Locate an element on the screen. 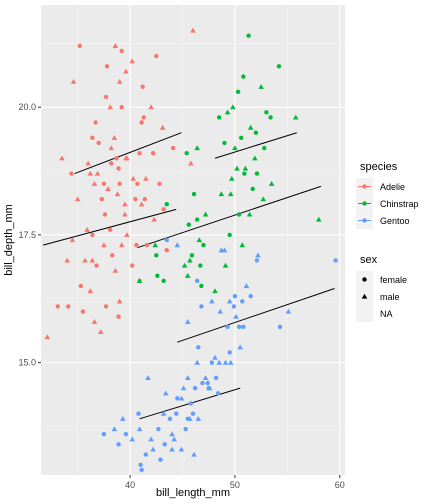  y-axis-ticks: 15.0 17.5 20.0 is located at coordinates (29, 235).